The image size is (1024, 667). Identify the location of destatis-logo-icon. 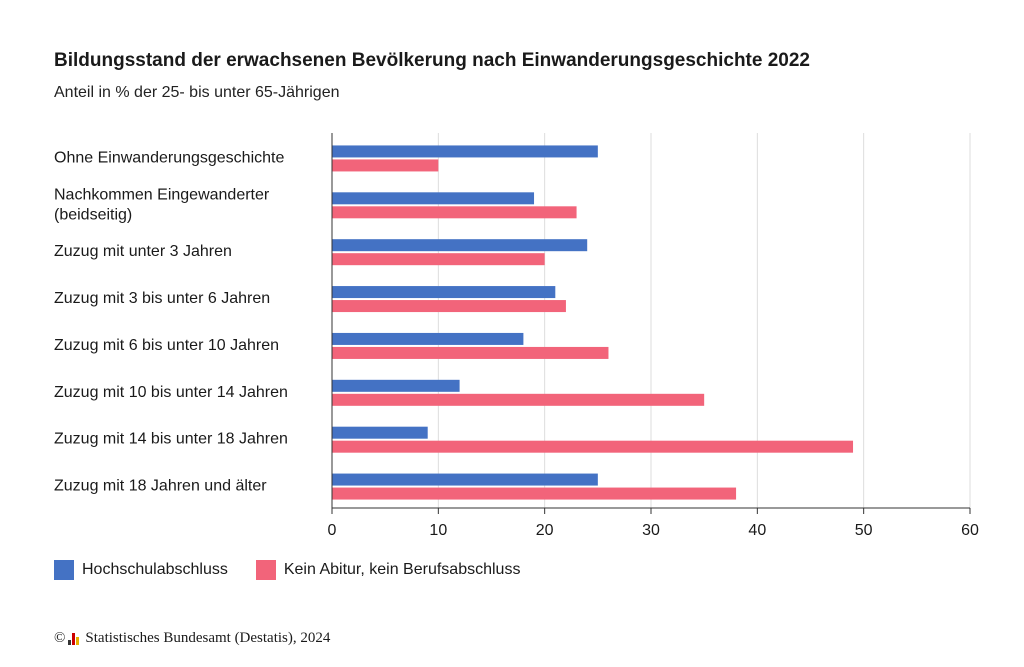
(74, 638).